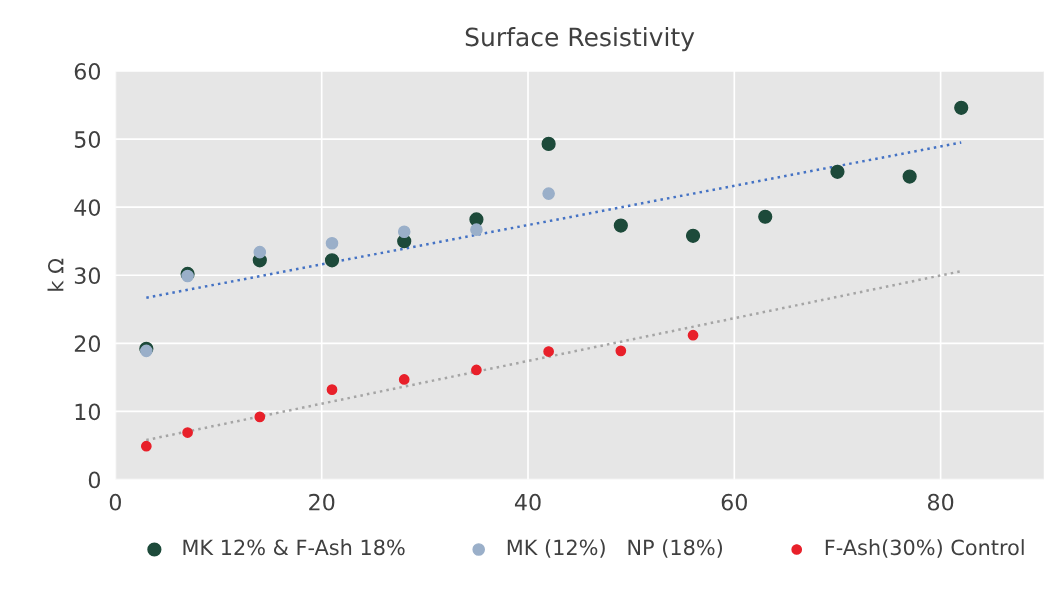 The image size is (1049, 592). Describe the element at coordinates (614, 548) in the screenshot. I see `legend-label: MK (12%) NP (18%)` at that location.